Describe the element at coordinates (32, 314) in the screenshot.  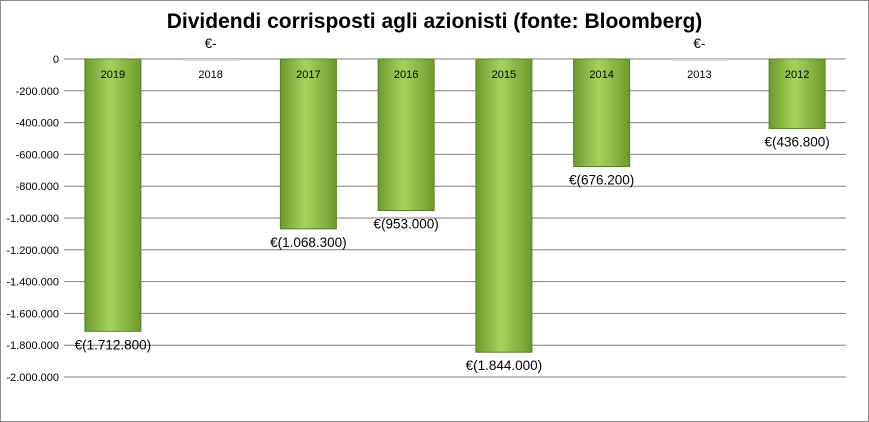
I see `y-tick-label: -1.600.000` at that location.